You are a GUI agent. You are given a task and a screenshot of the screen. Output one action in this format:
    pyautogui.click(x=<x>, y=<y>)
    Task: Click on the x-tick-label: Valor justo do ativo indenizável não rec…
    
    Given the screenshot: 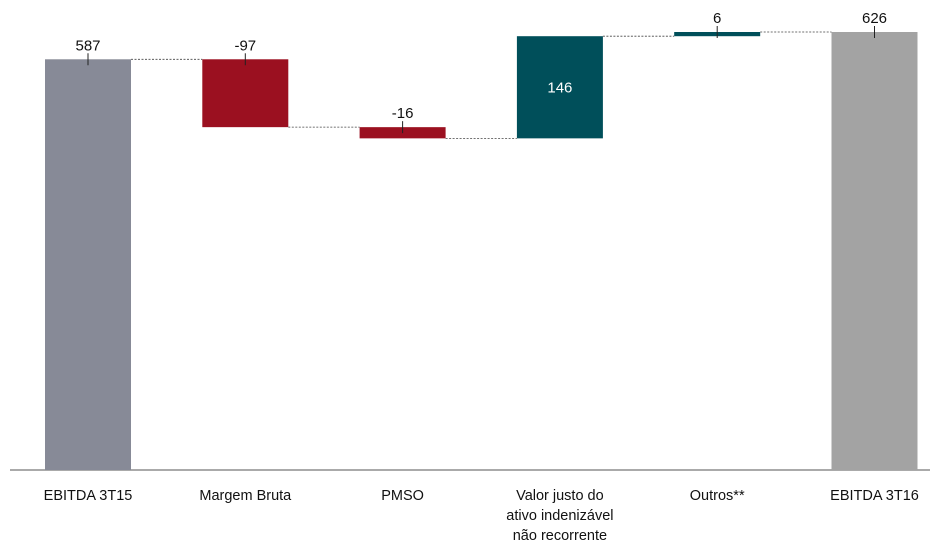 What is the action you would take?
    pyautogui.click(x=560, y=516)
    